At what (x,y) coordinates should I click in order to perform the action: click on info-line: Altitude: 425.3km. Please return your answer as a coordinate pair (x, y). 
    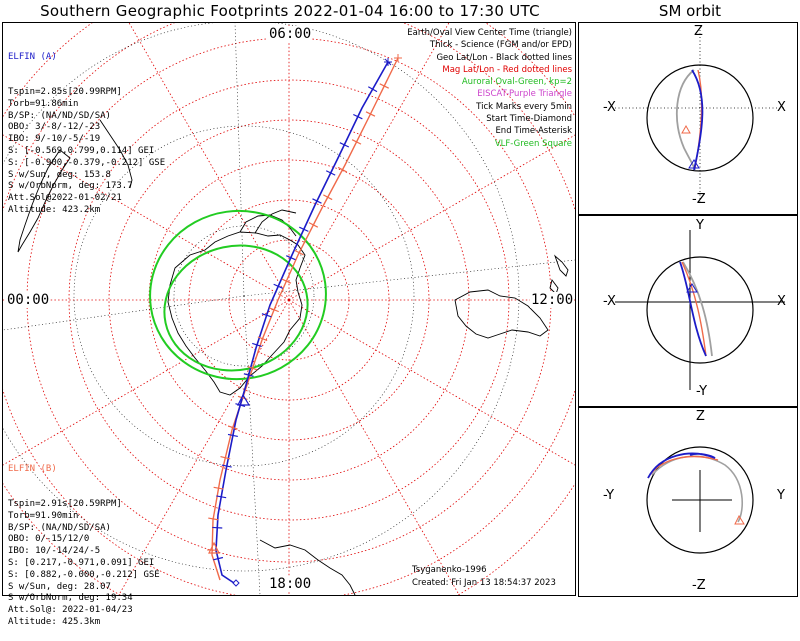
    Looking at the image, I should click on (84, 623).